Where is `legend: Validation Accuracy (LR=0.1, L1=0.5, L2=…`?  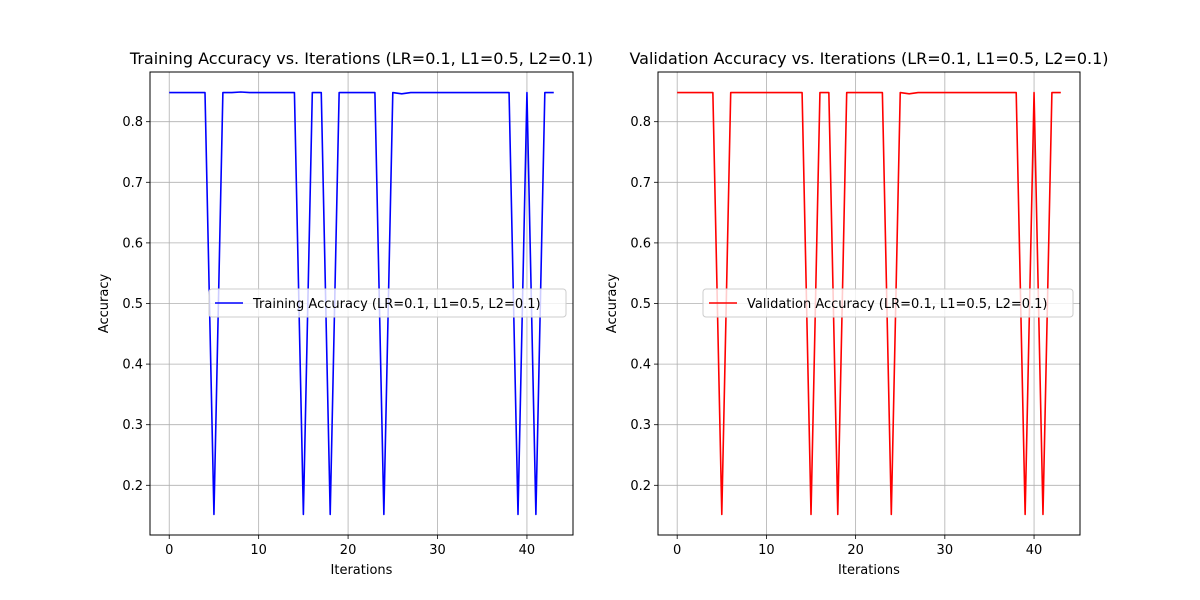
legend: Validation Accuracy (LR=0.1, L1=0.5, L2=… is located at coordinates (888, 303).